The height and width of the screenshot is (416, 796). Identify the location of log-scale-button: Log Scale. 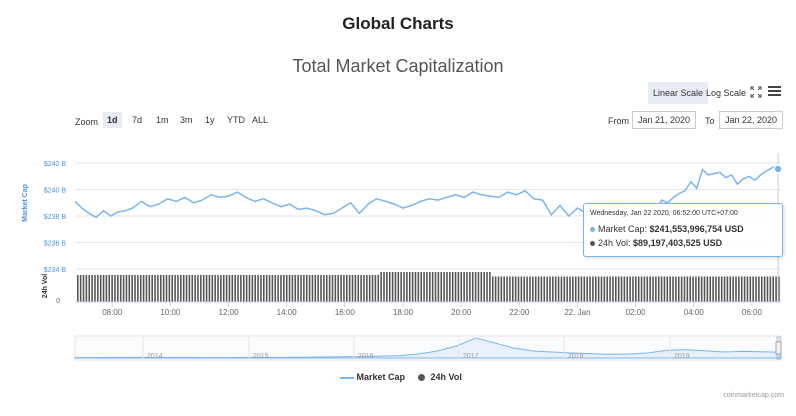
(726, 93).